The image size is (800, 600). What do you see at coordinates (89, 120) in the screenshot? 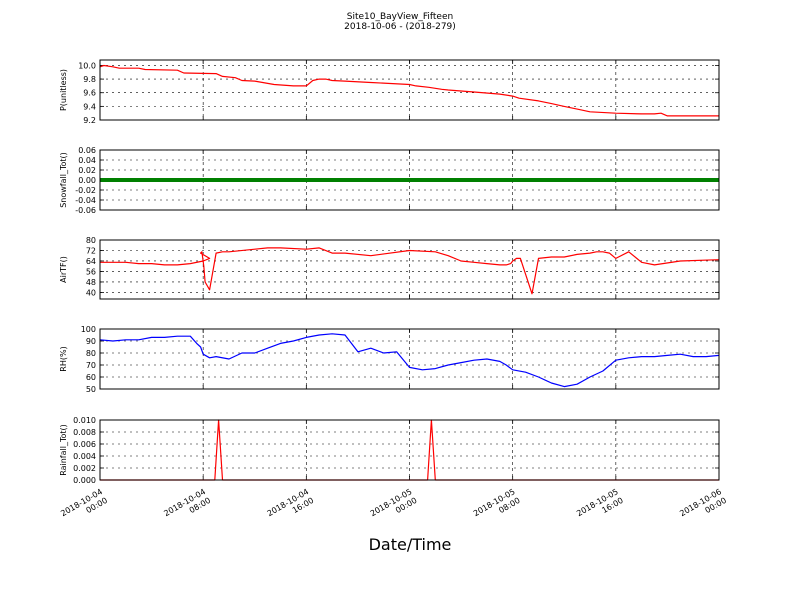
I see `y-tick-label: 9.2` at bounding box center [89, 120].